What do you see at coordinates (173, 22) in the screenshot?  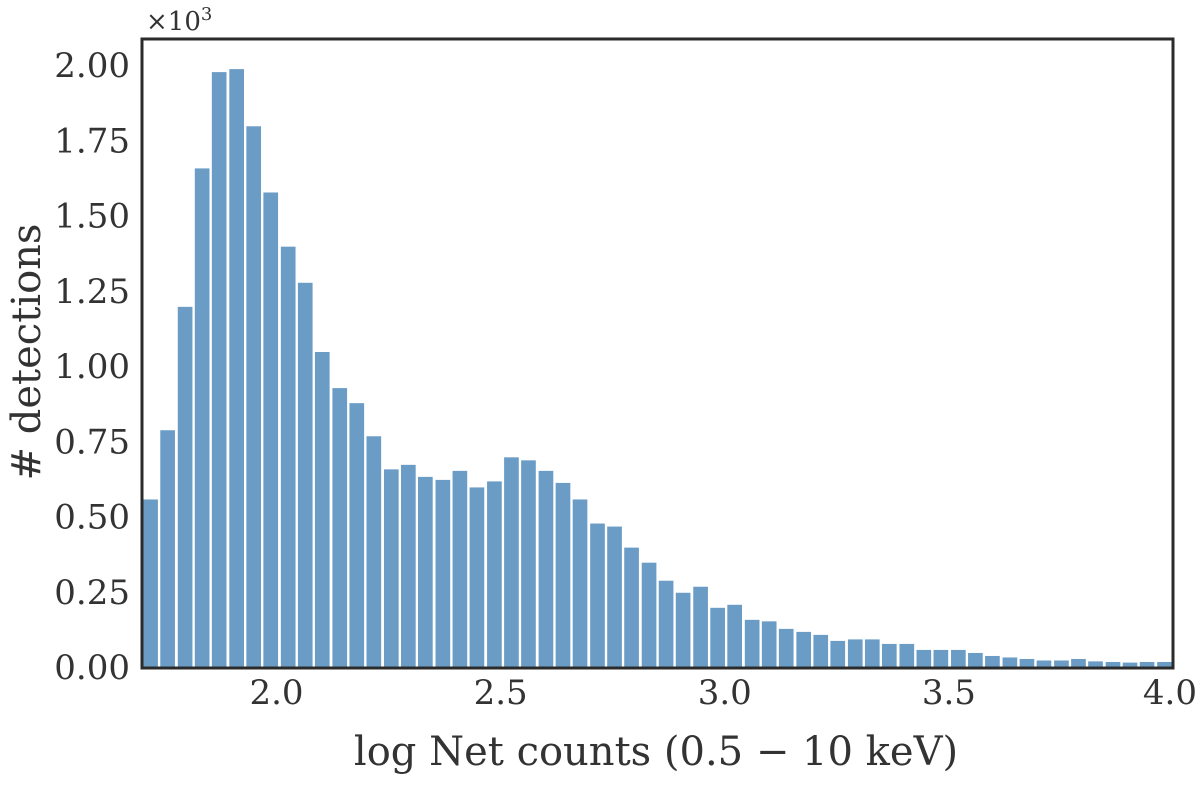 I see `y-axis-multiplier-base: ×10` at bounding box center [173, 22].